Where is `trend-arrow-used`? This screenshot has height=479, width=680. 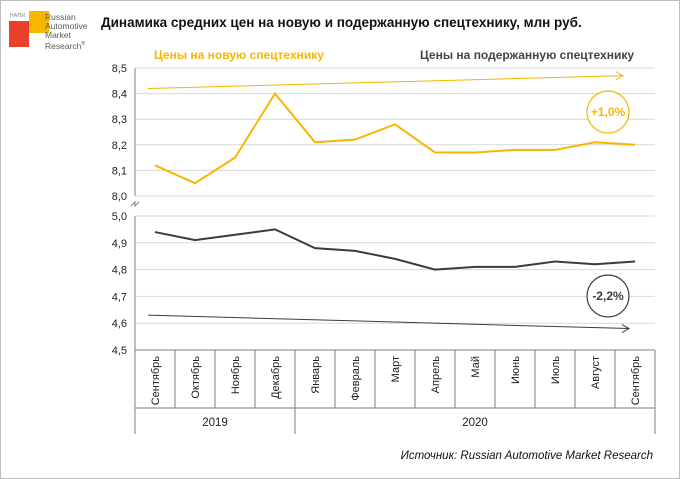
trend-arrow-used is located at coordinates (388, 322).